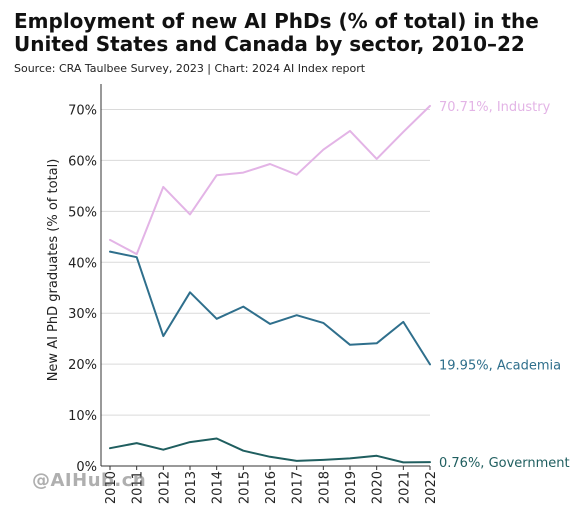 This screenshot has height=523, width=584. I want to click on end-label-government: 0.76%, Government, so click(504, 463).